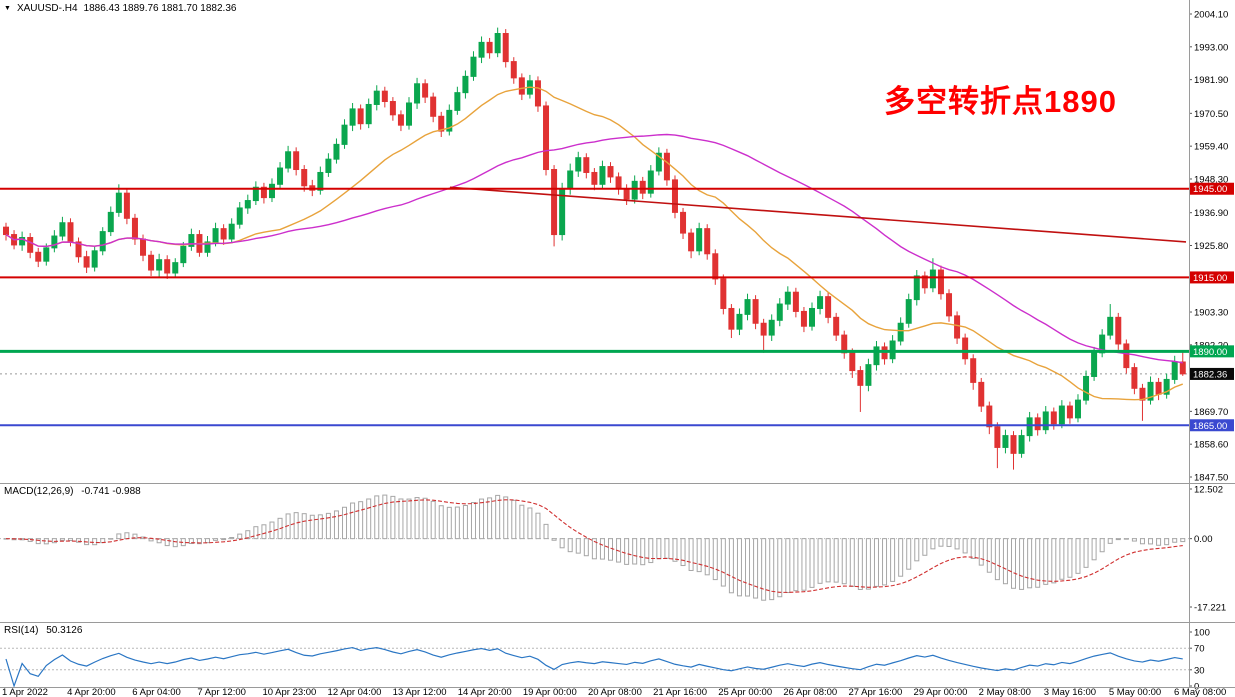  I want to click on time-axis-label: 1 Apr 2022, so click(25, 692).